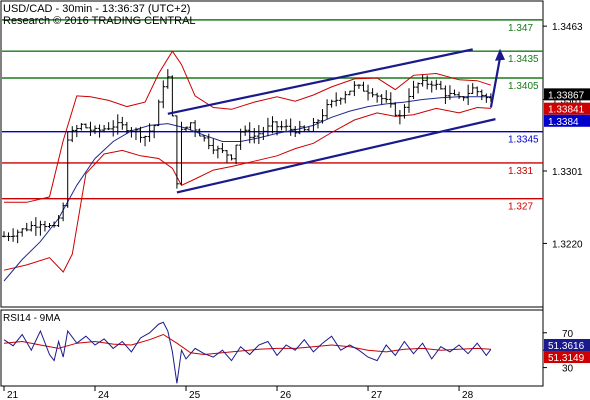 The height and width of the screenshot is (400, 590). I want to click on time-axis-label: 28, so click(468, 395).